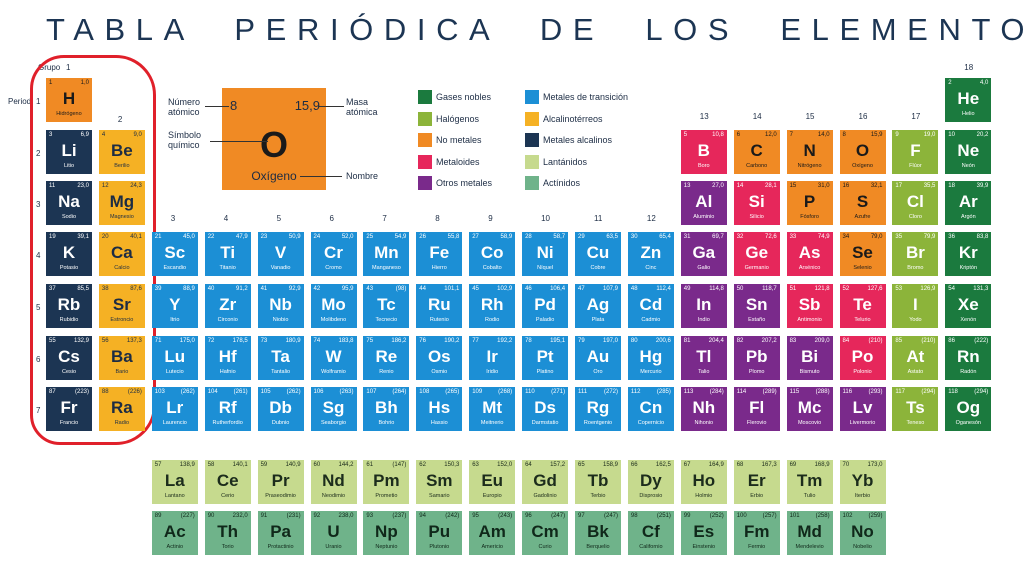 The height and width of the screenshot is (576, 1024). Describe the element at coordinates (492, 423) in the screenshot. I see `element-name: Meitnerio` at that location.